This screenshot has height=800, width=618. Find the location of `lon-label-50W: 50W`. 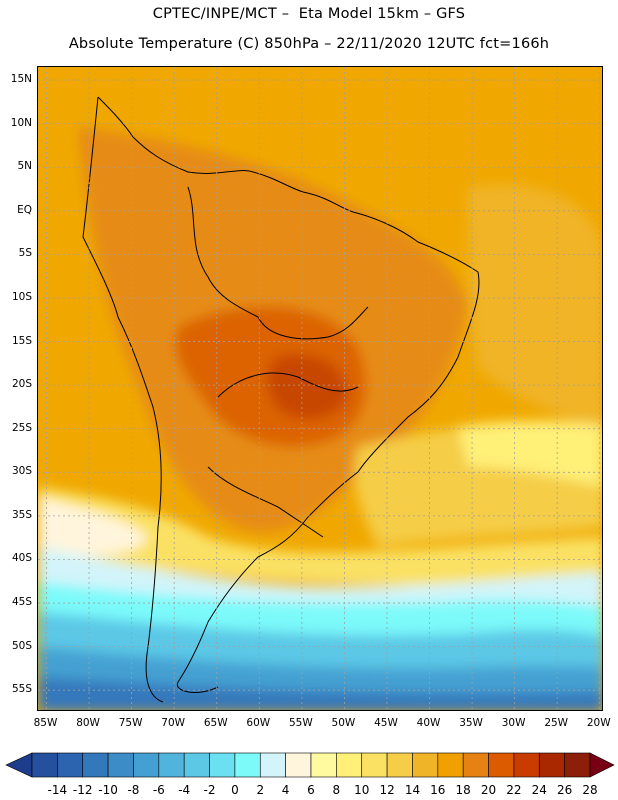

lon-label-50W: 50W is located at coordinates (343, 723).